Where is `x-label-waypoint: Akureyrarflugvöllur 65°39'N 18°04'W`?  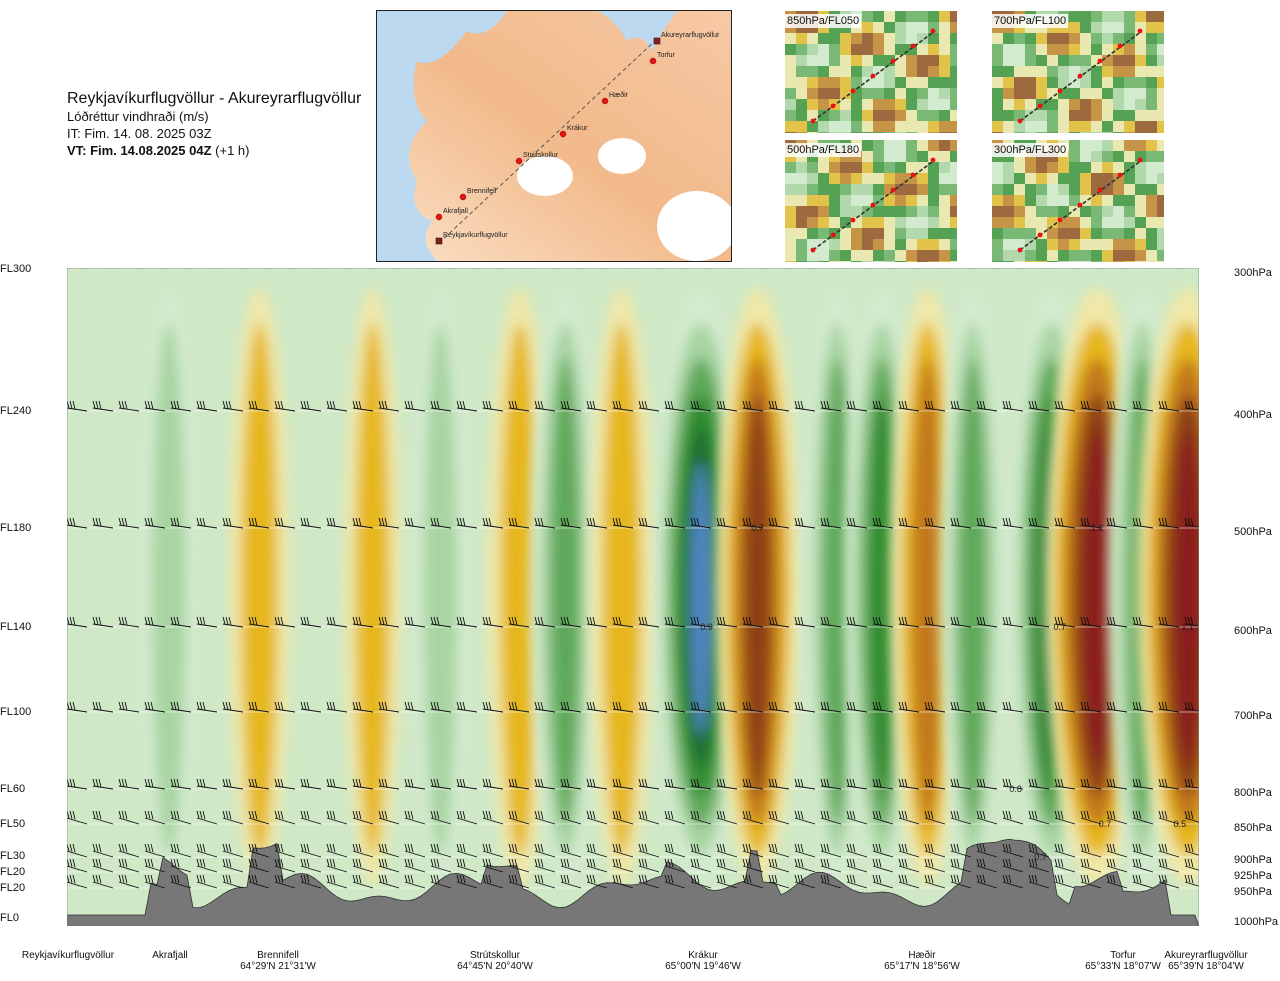
x-label-waypoint: Akureyrarflugvöllur 65°39'N 18°04'W is located at coordinates (1205, 961).